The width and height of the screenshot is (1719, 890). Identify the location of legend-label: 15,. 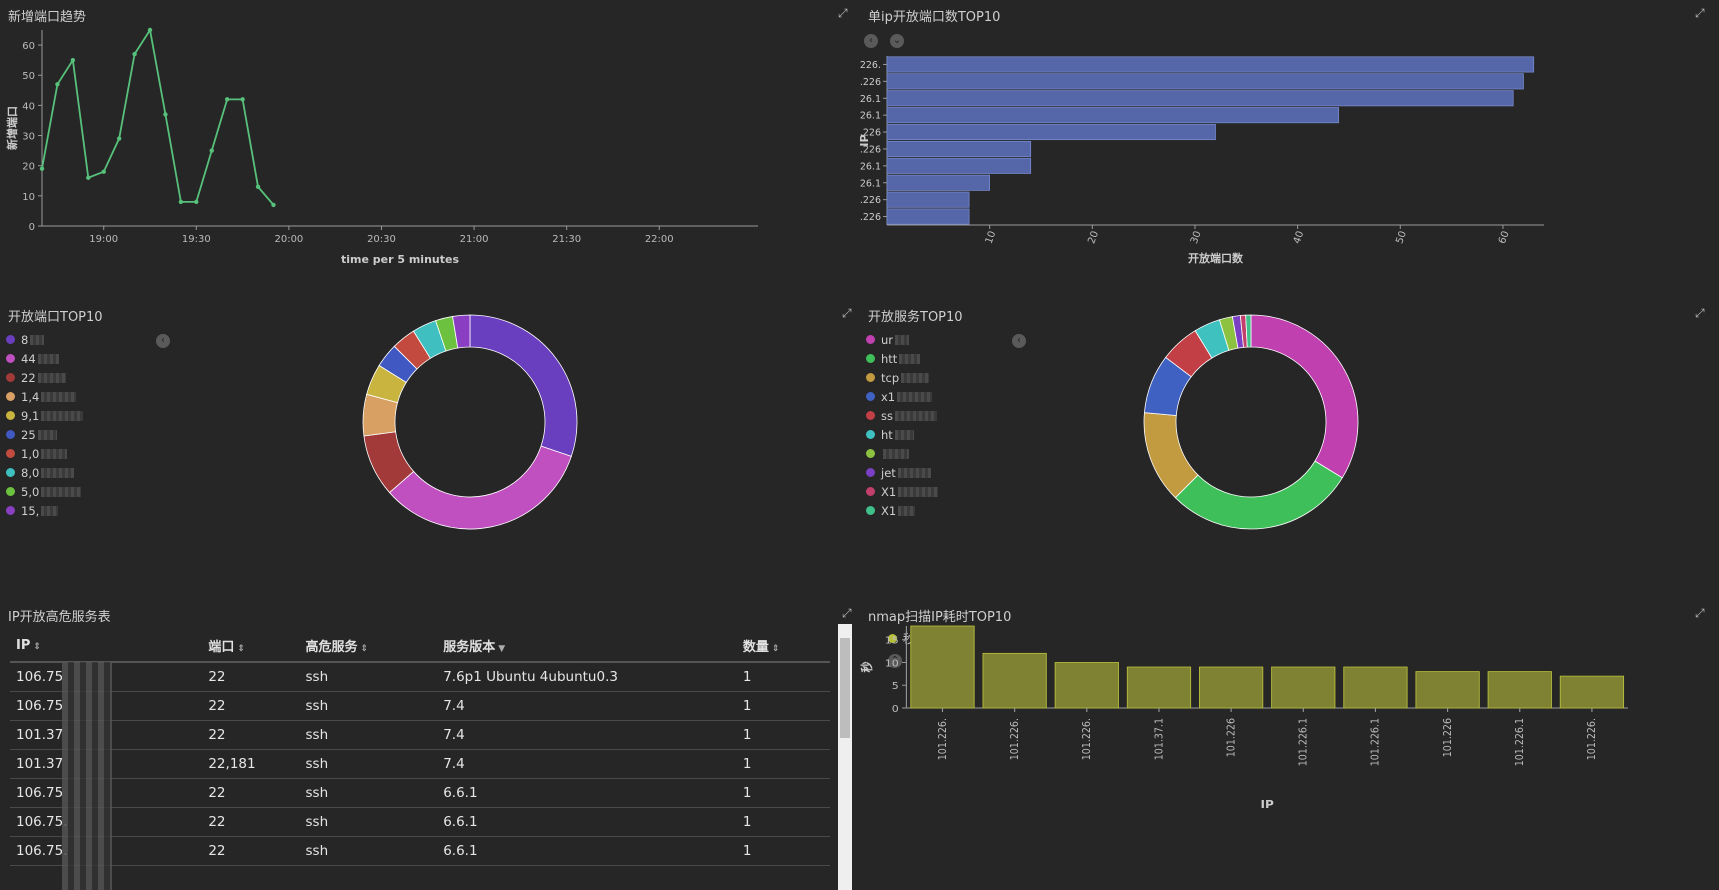
(30, 510).